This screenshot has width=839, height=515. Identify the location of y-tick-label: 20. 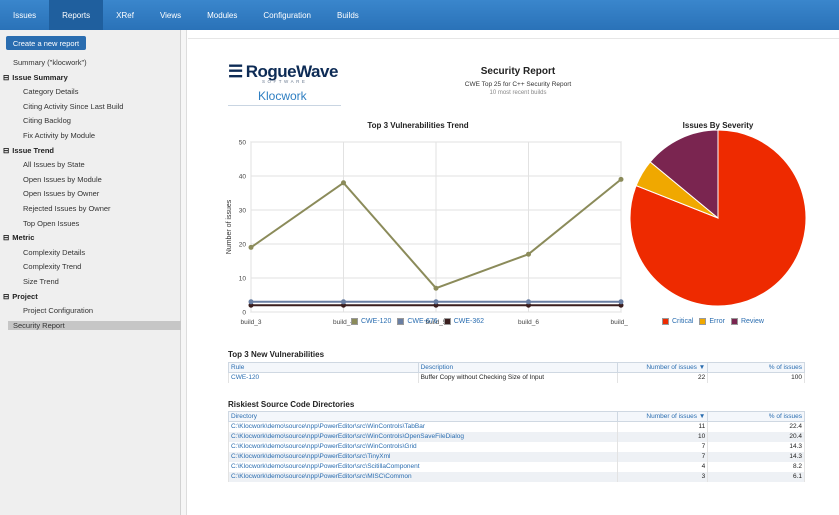
(243, 245).